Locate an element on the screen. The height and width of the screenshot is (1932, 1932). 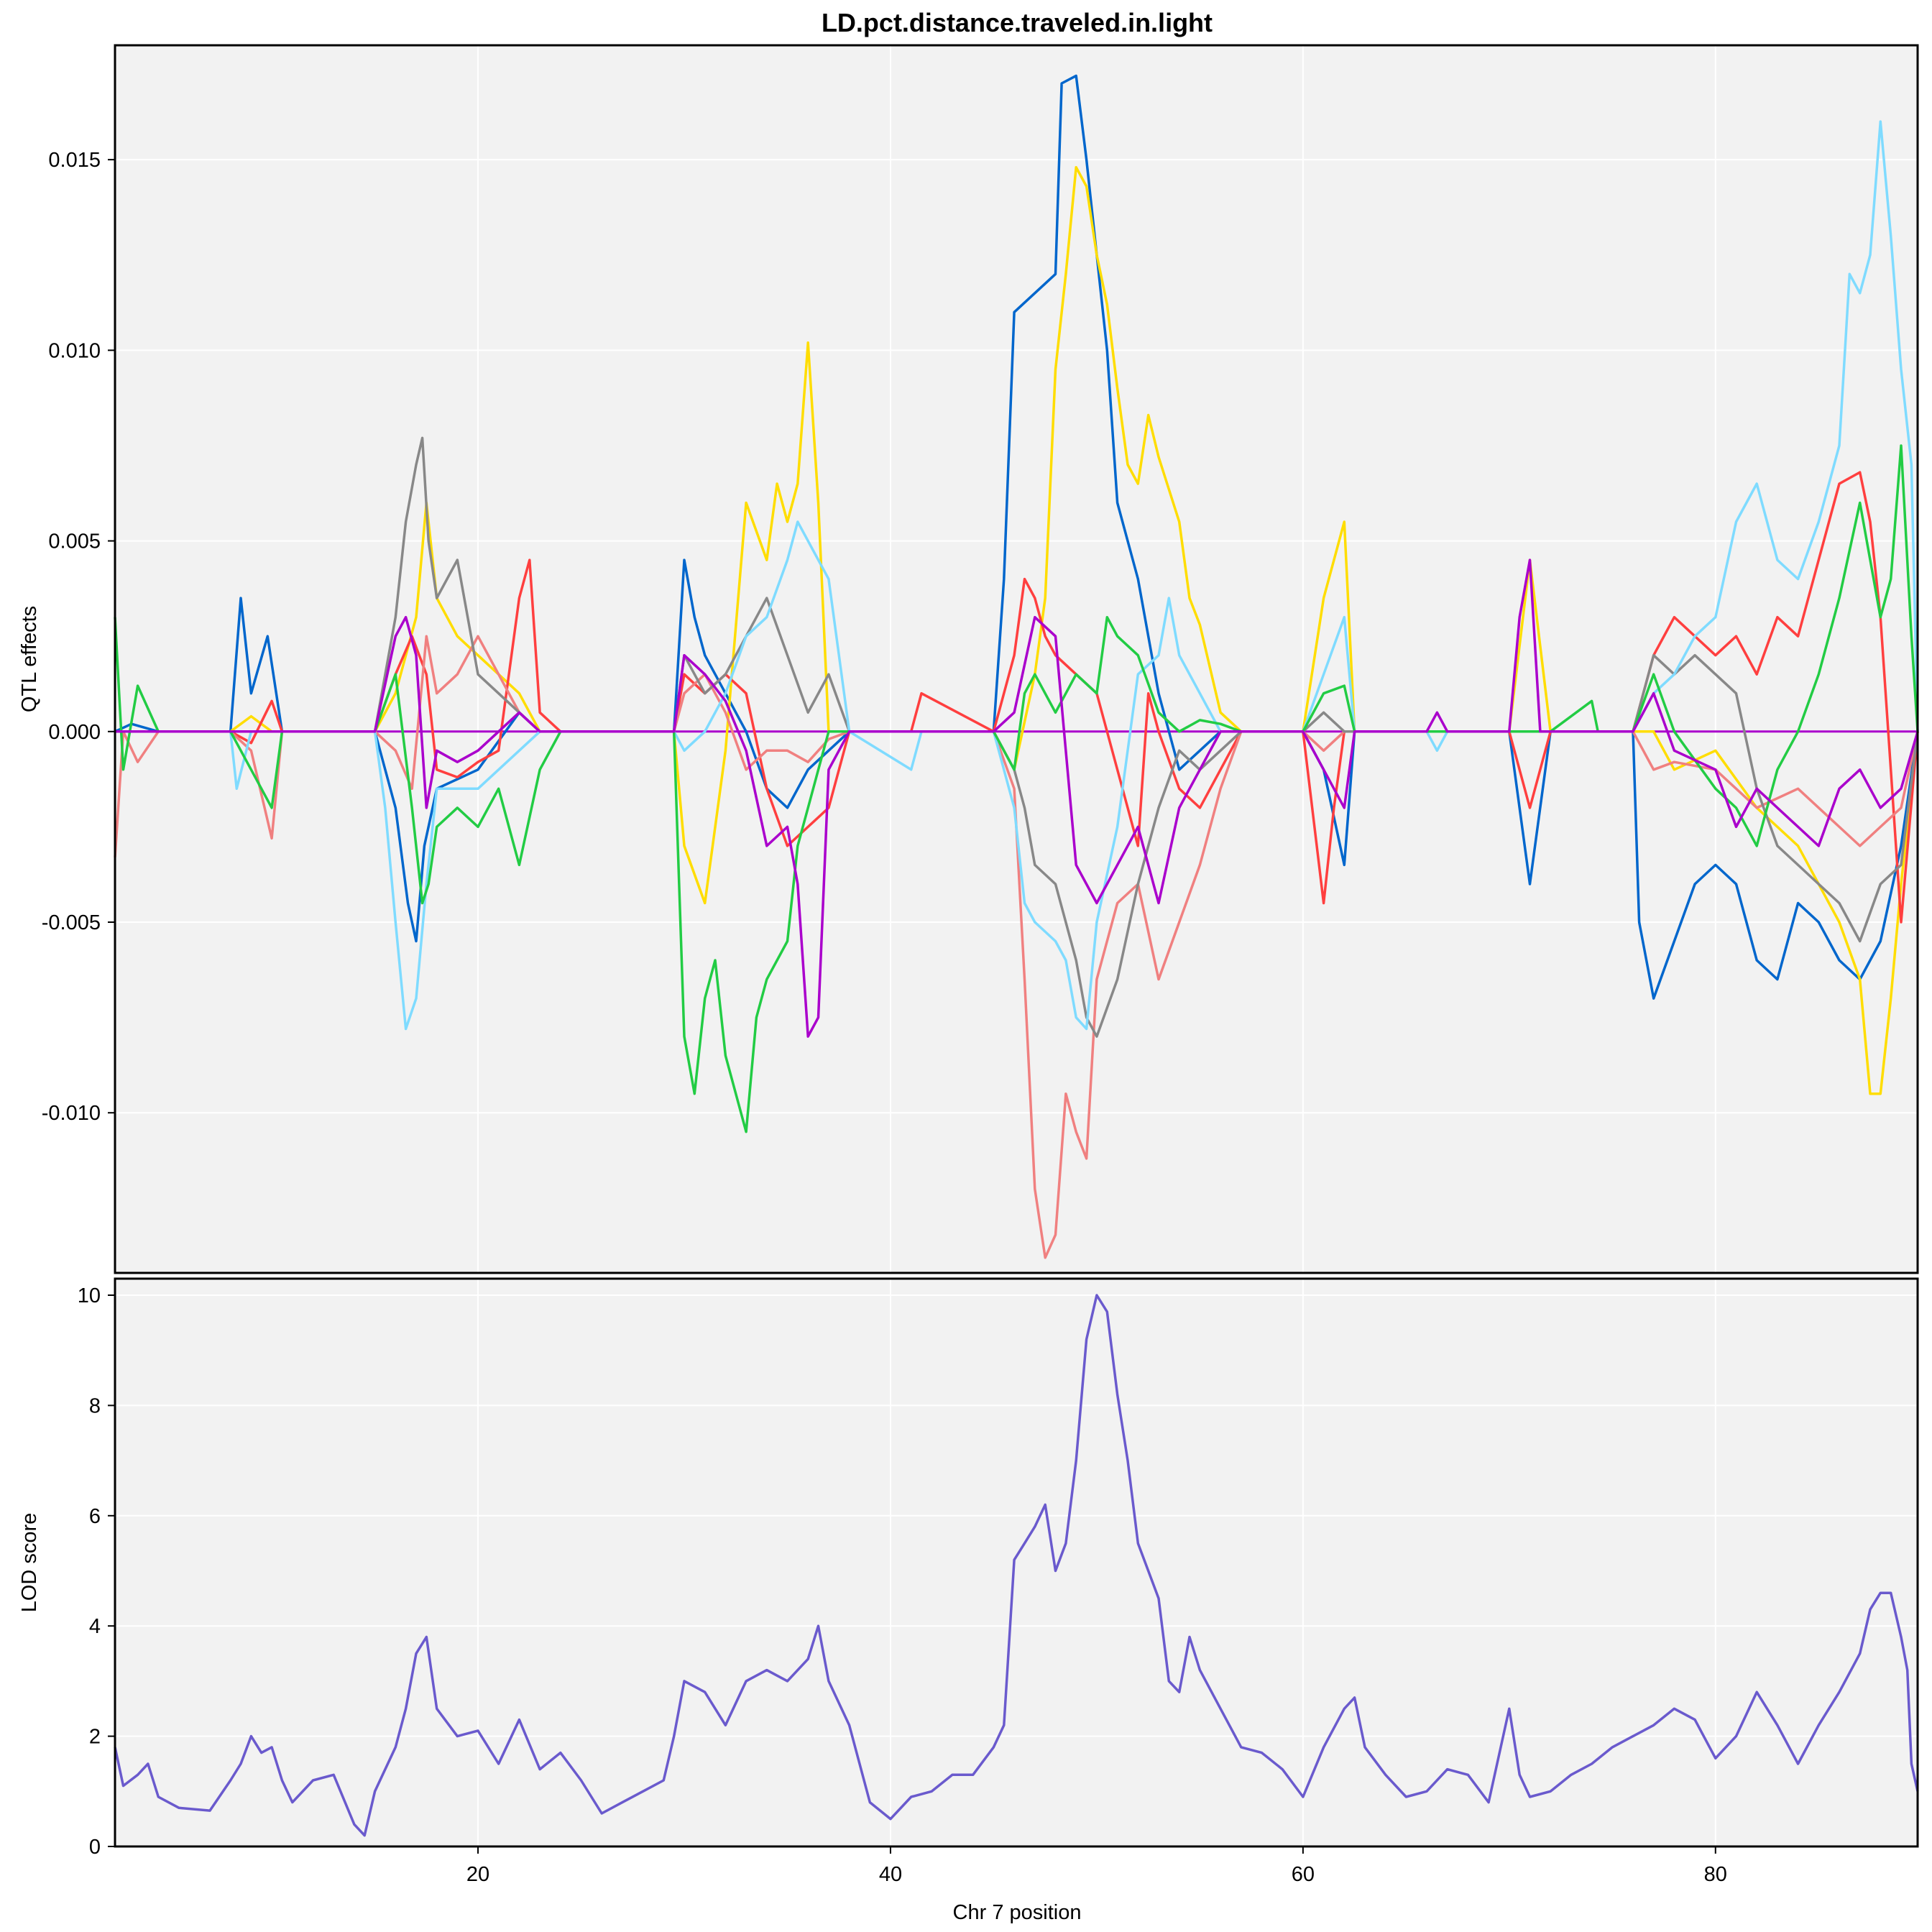
effects-y-tick-label-5: 0.015 is located at coordinates (74, 160).